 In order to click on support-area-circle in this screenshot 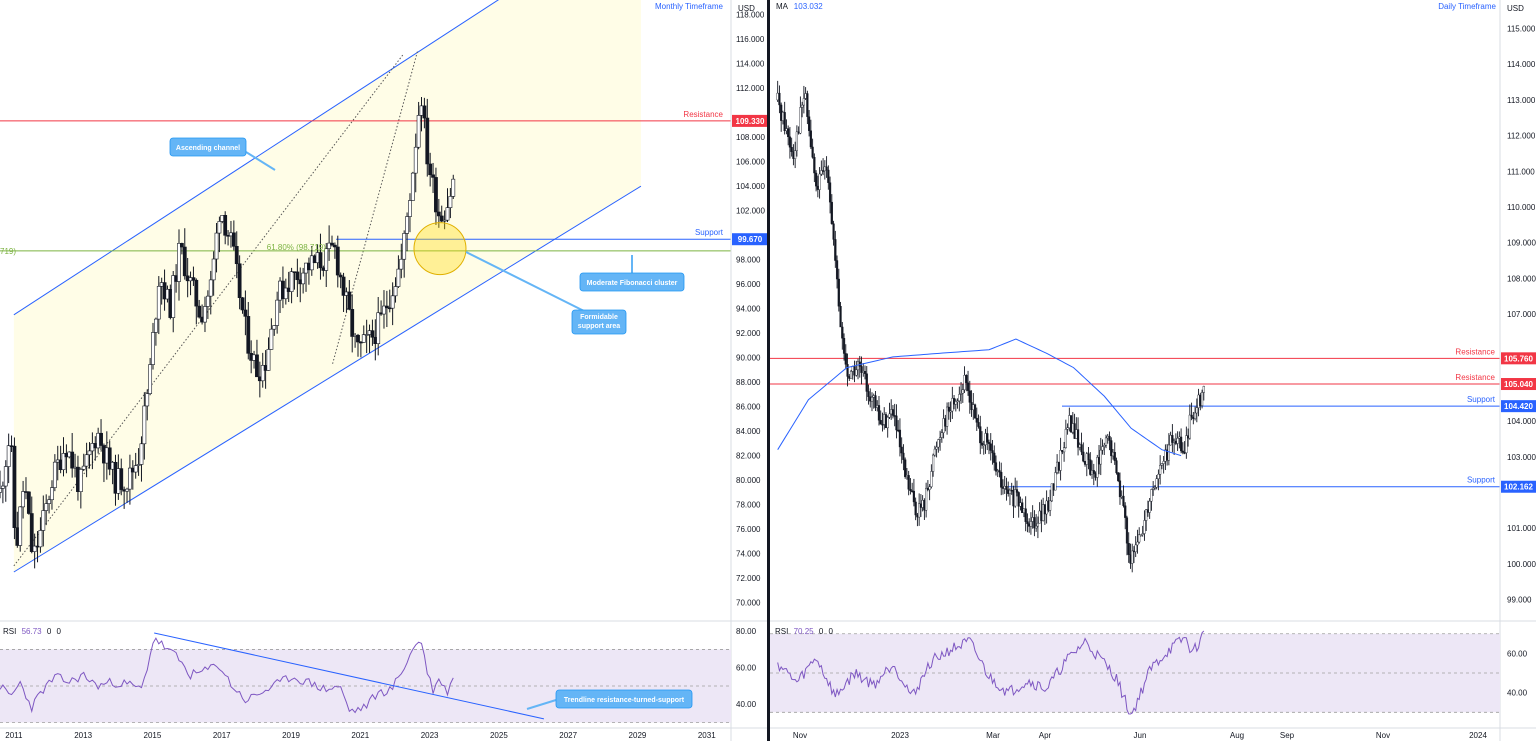, I will do `click(440, 249)`.